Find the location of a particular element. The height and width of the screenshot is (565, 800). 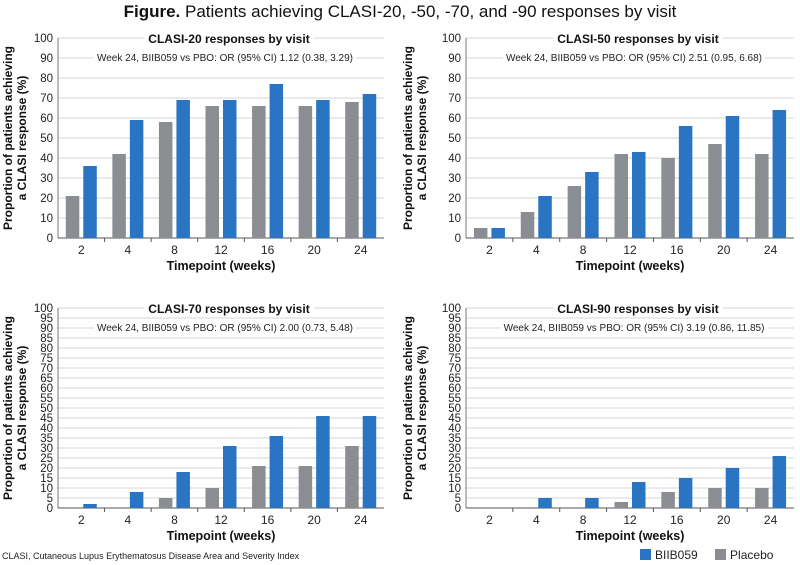

legend-item-biib059: BIIB059 is located at coordinates (669, 555).